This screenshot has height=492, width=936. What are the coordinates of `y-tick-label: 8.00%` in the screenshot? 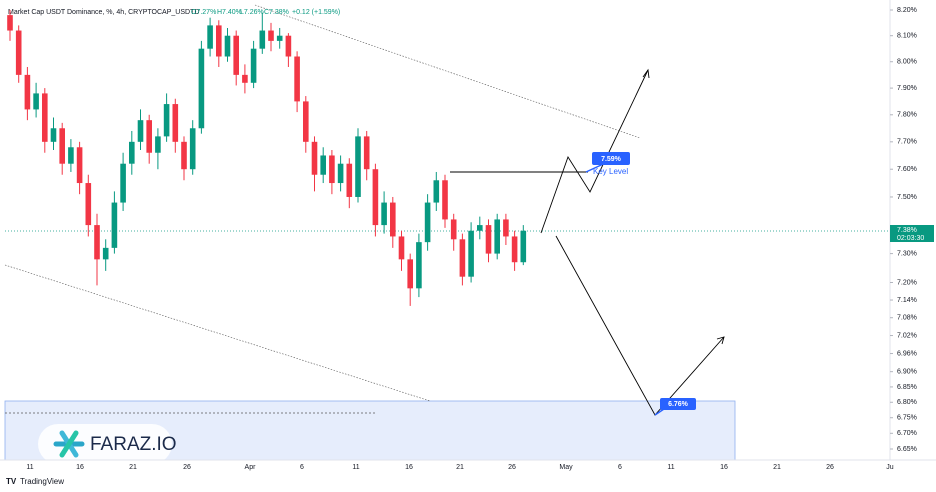 It's located at (907, 62).